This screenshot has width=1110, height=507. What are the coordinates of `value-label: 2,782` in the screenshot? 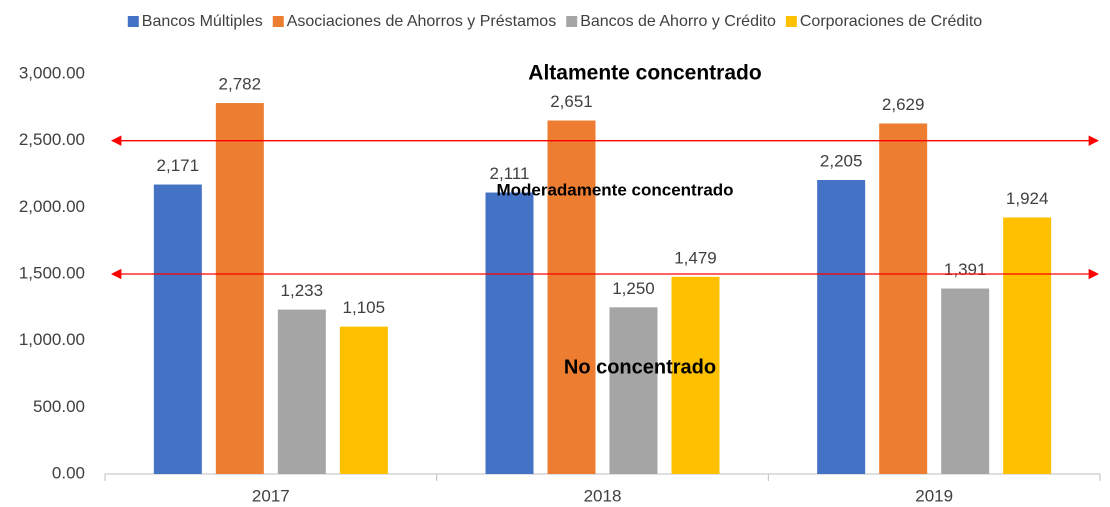 It's located at (240, 84).